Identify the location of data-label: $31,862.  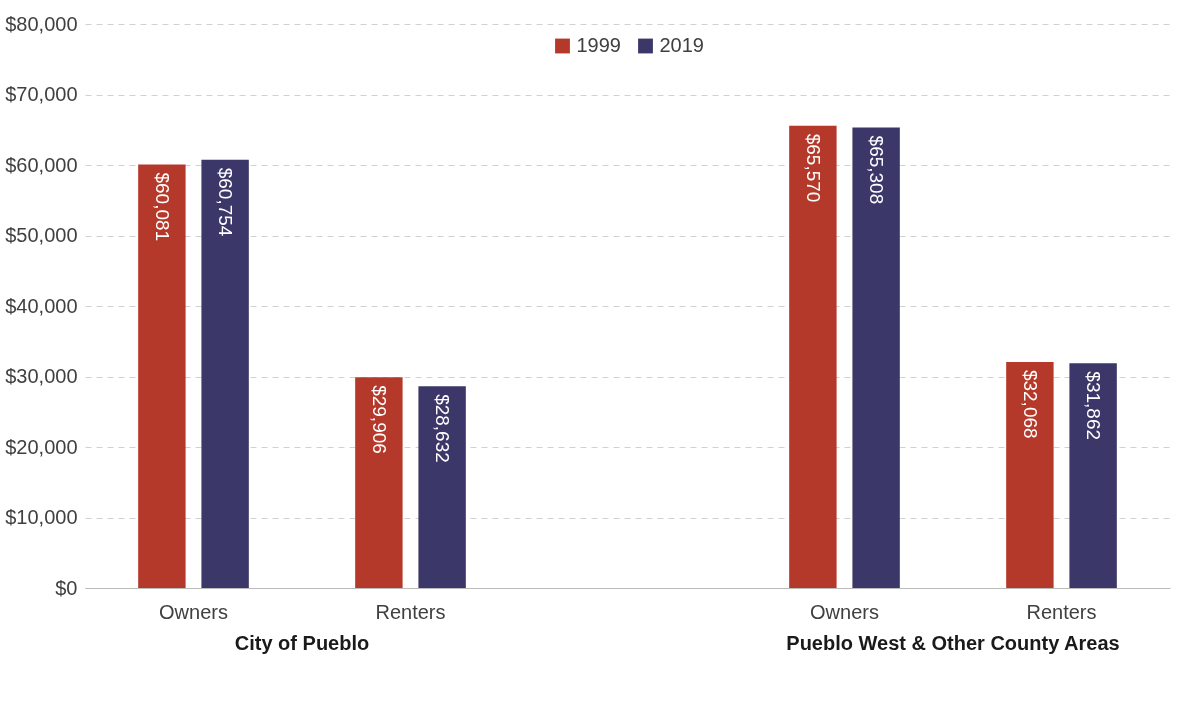
(1094, 406).